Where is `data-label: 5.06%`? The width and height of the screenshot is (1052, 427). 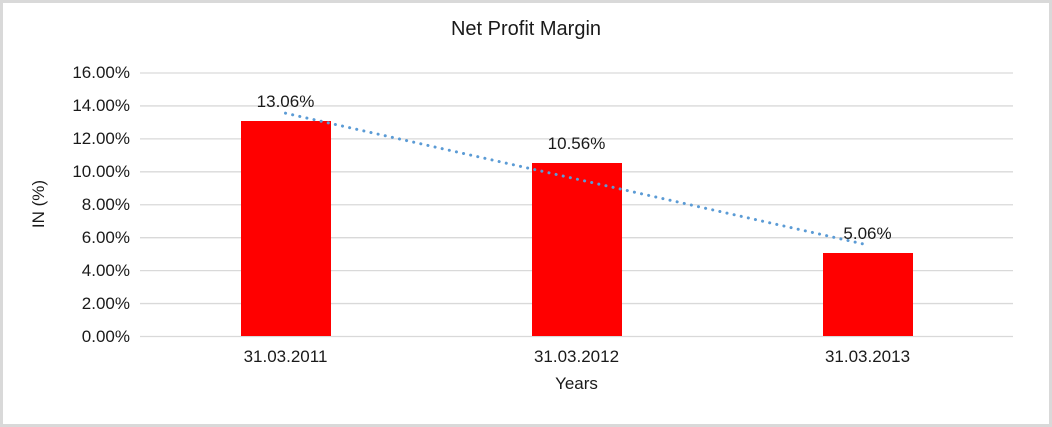 data-label: 5.06% is located at coordinates (867, 234).